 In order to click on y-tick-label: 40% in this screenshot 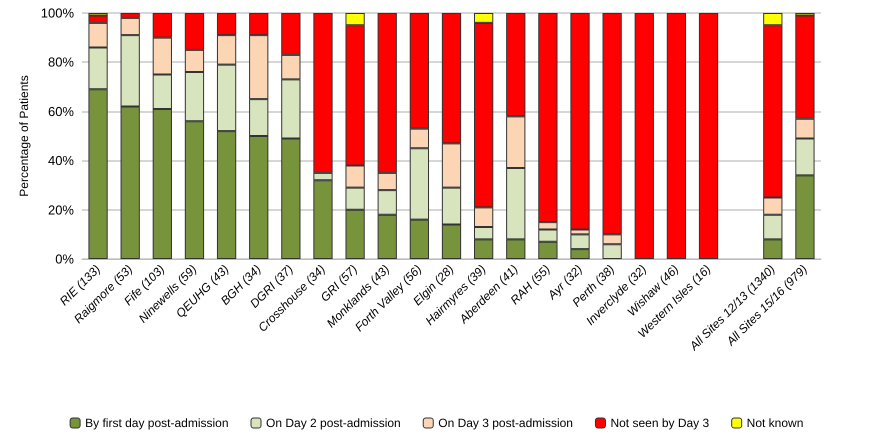, I will do `click(61, 160)`.